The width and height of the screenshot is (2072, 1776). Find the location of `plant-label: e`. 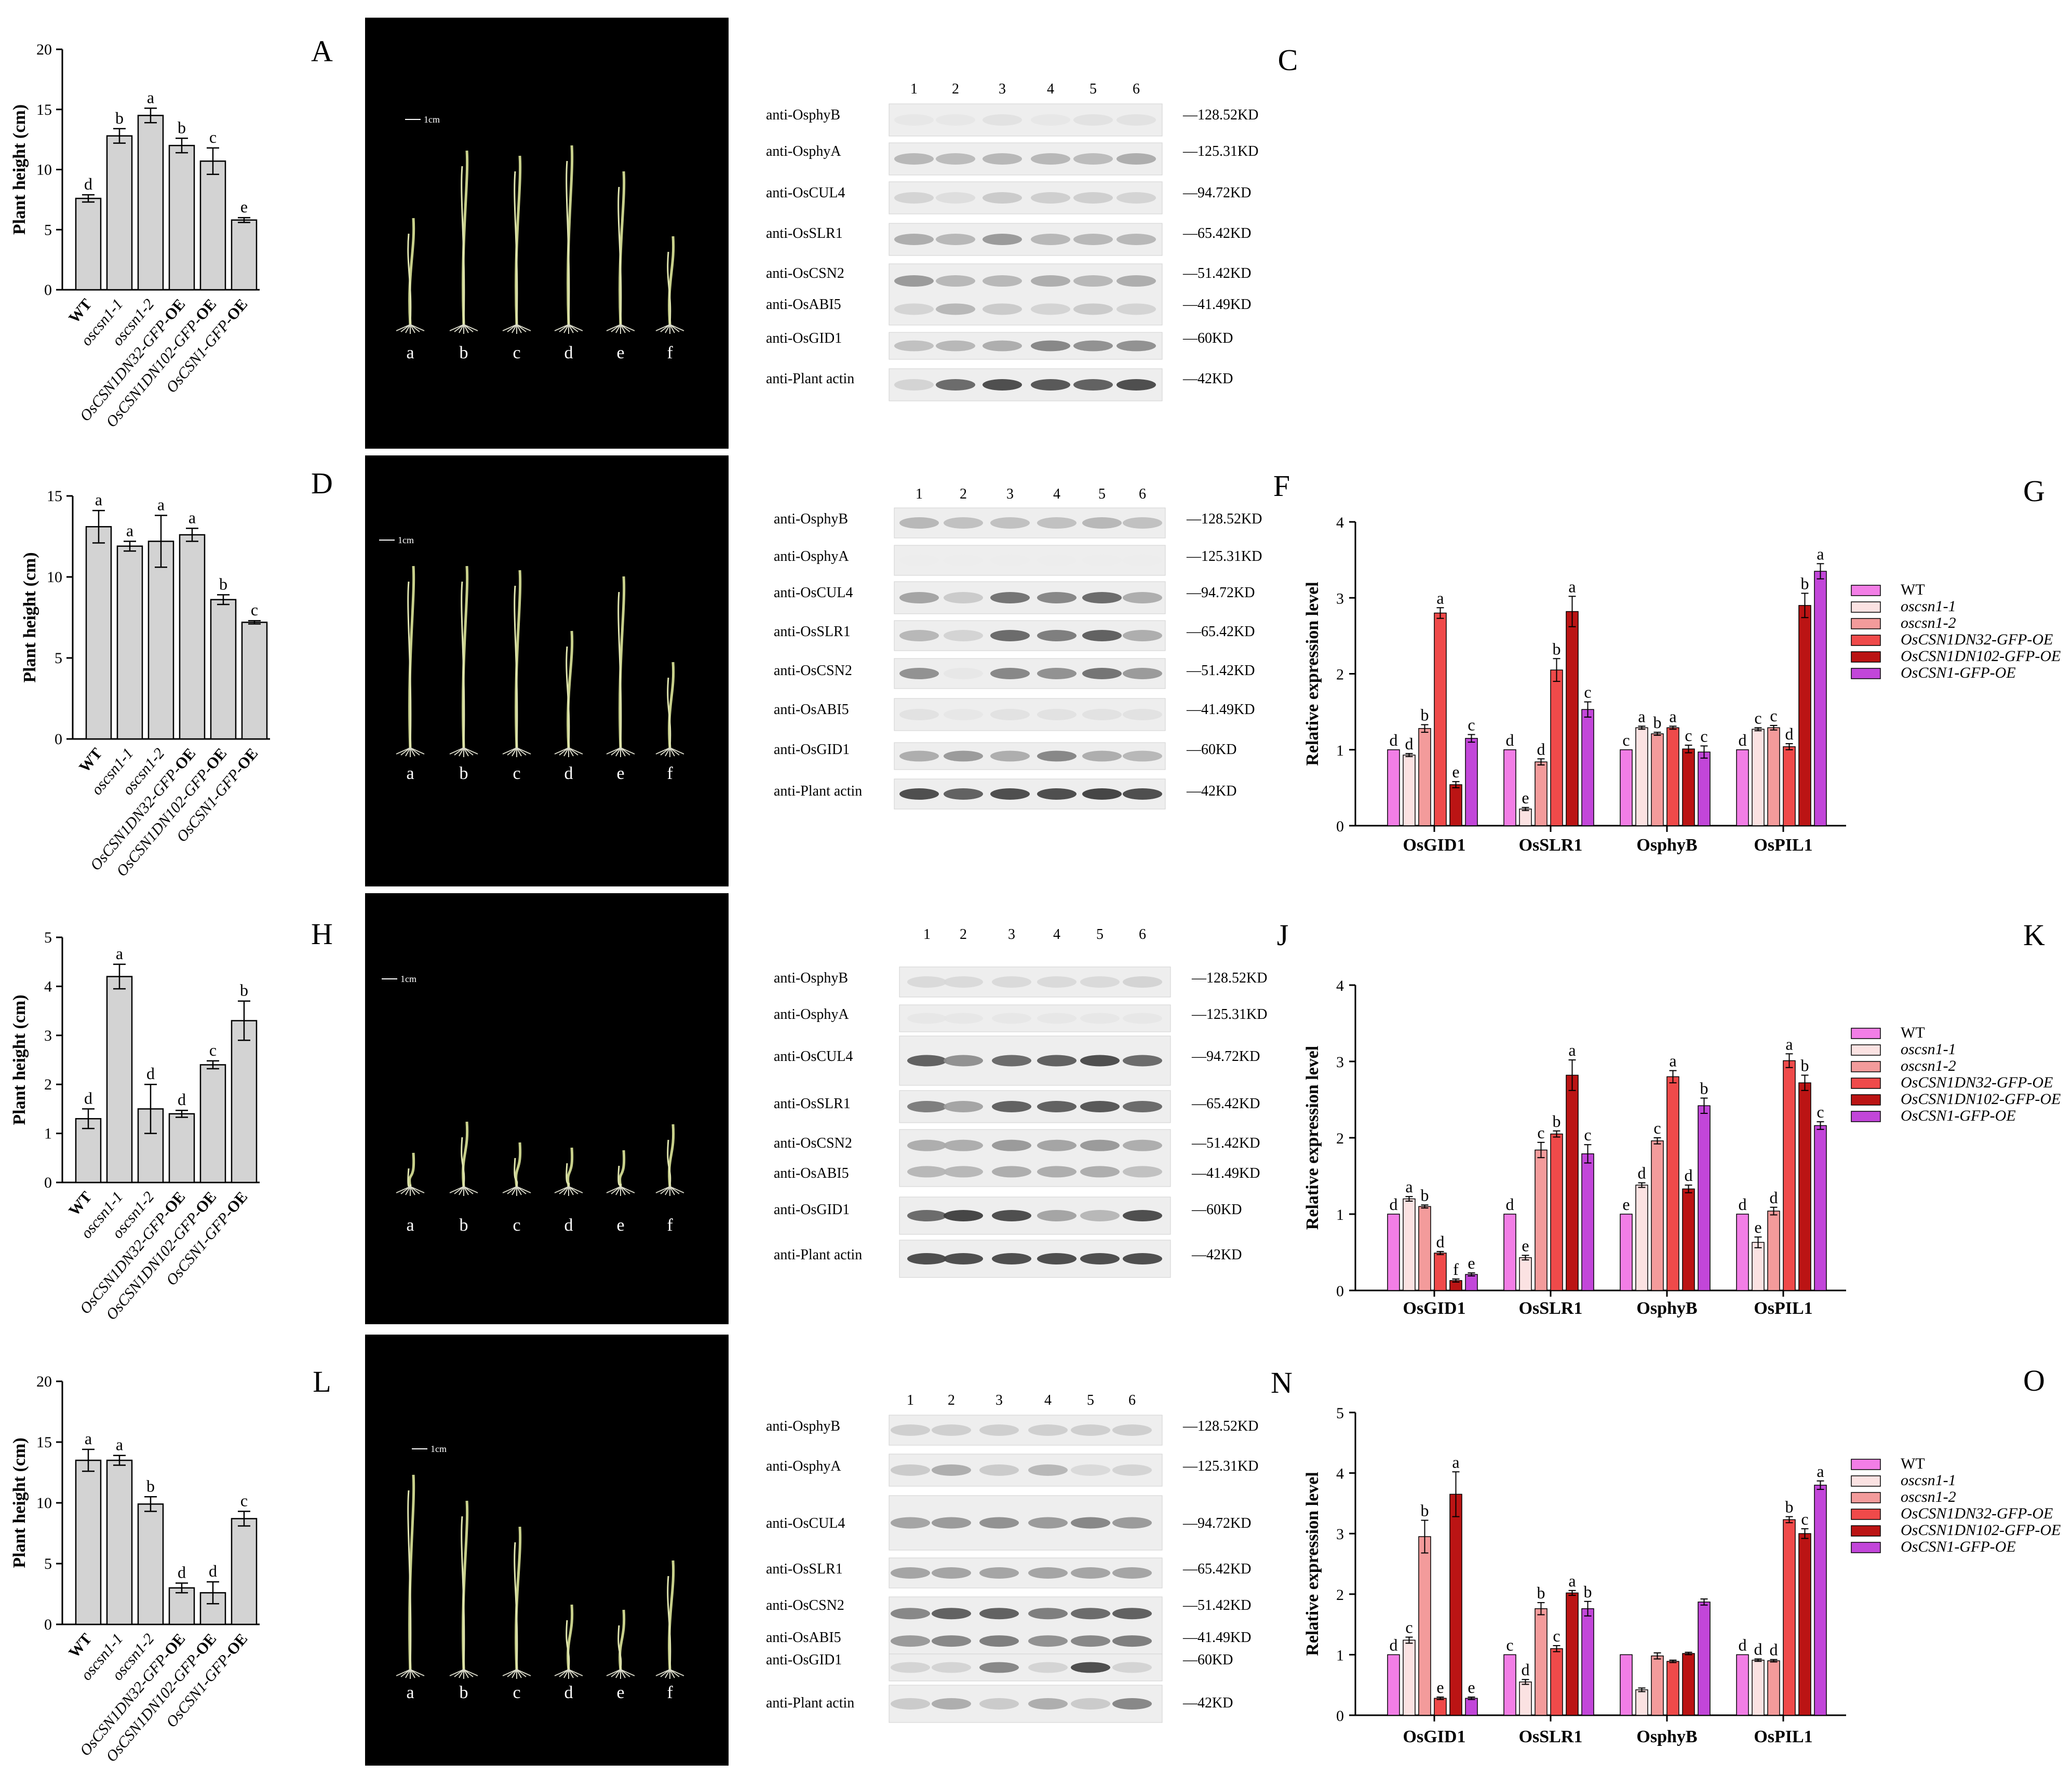

plant-label: e is located at coordinates (620, 773).